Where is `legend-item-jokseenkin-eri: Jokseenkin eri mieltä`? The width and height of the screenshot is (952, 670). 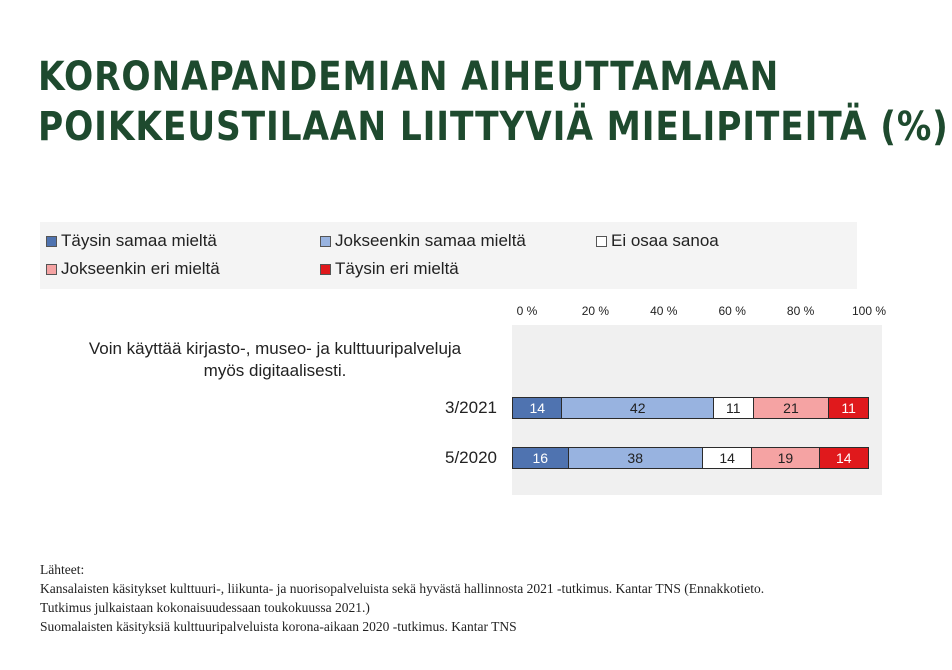
legend-item-jokseenkin-eri: Jokseenkin eri mieltä is located at coordinates (133, 269).